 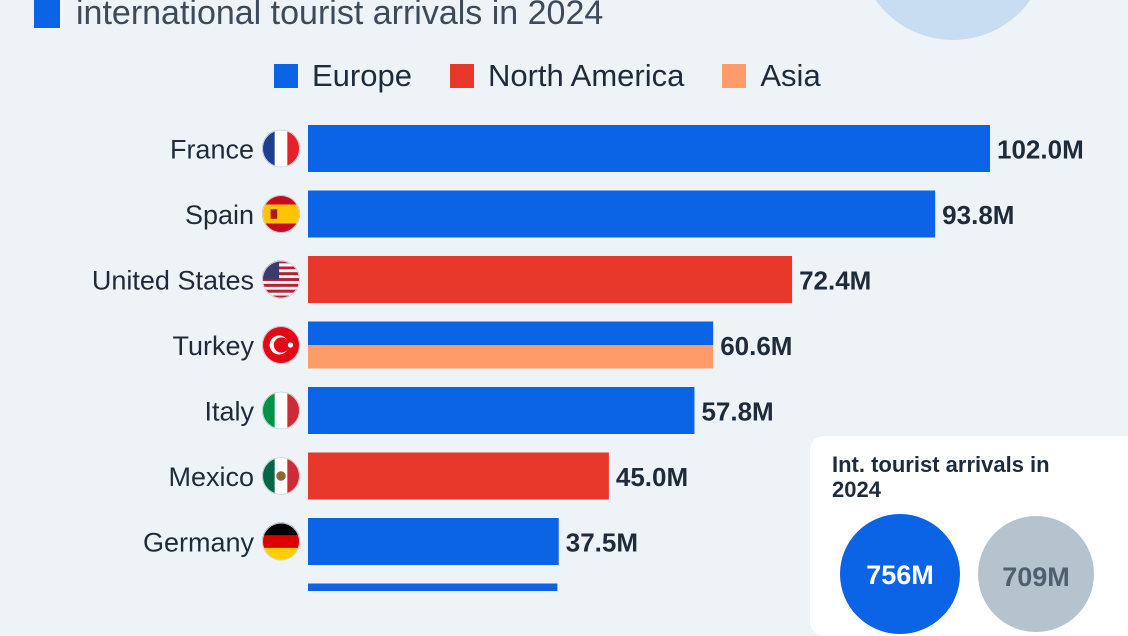 What do you see at coordinates (461, 76) in the screenshot?
I see `legend-swatch-north-america` at bounding box center [461, 76].